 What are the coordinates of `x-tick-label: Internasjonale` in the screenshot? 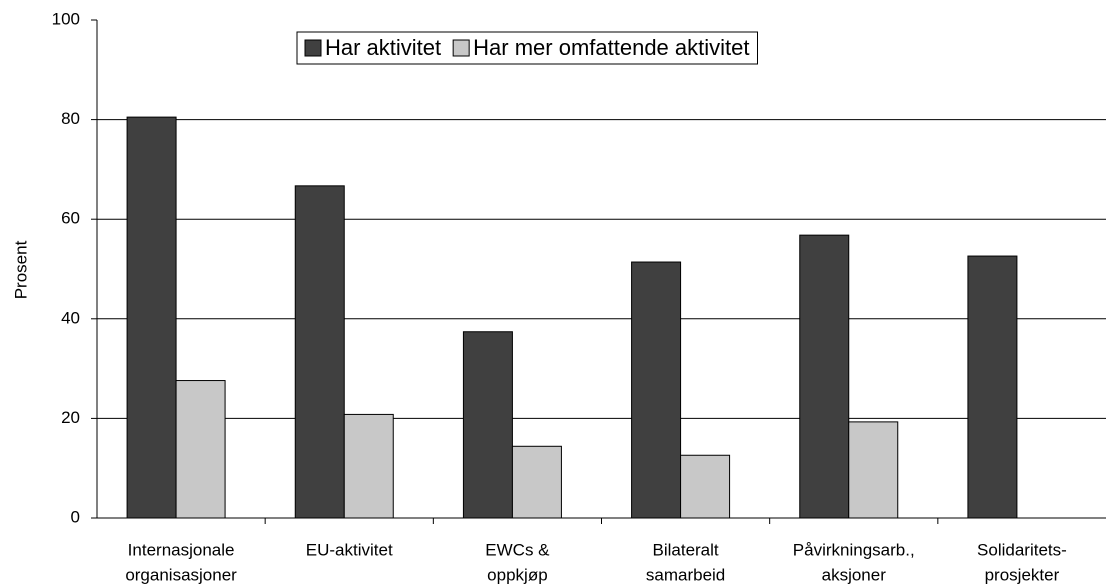 It's located at (181, 549).